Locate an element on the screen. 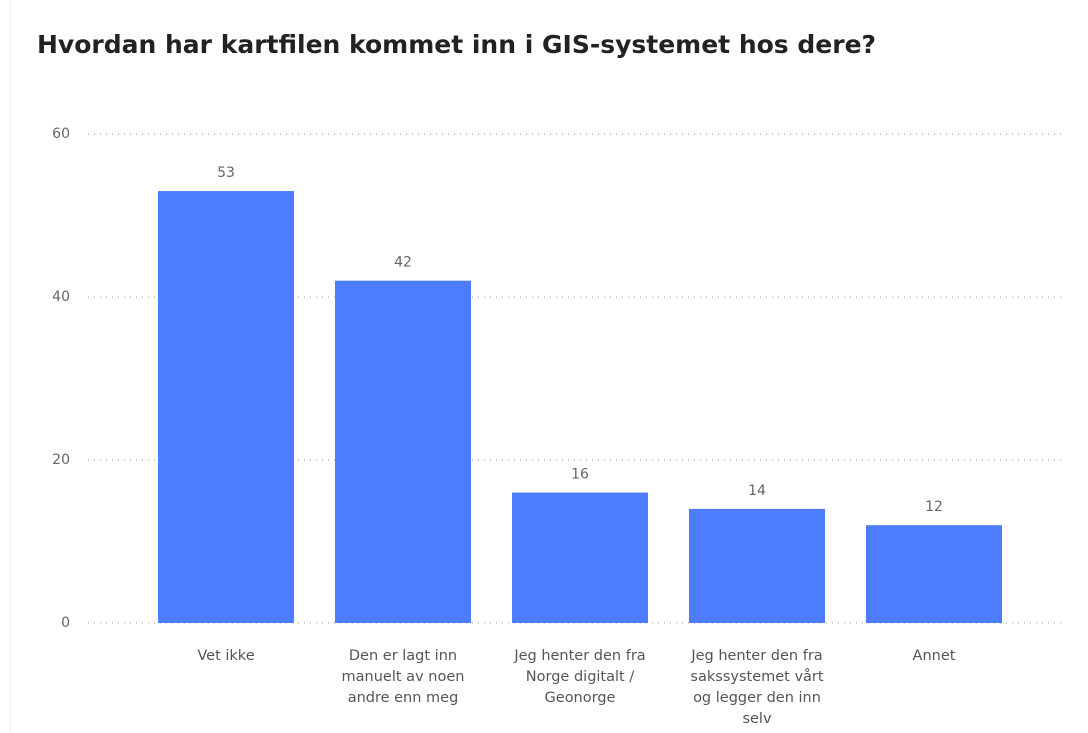 The height and width of the screenshot is (733, 1088). y-tick-label: 0 is located at coordinates (65, 623).